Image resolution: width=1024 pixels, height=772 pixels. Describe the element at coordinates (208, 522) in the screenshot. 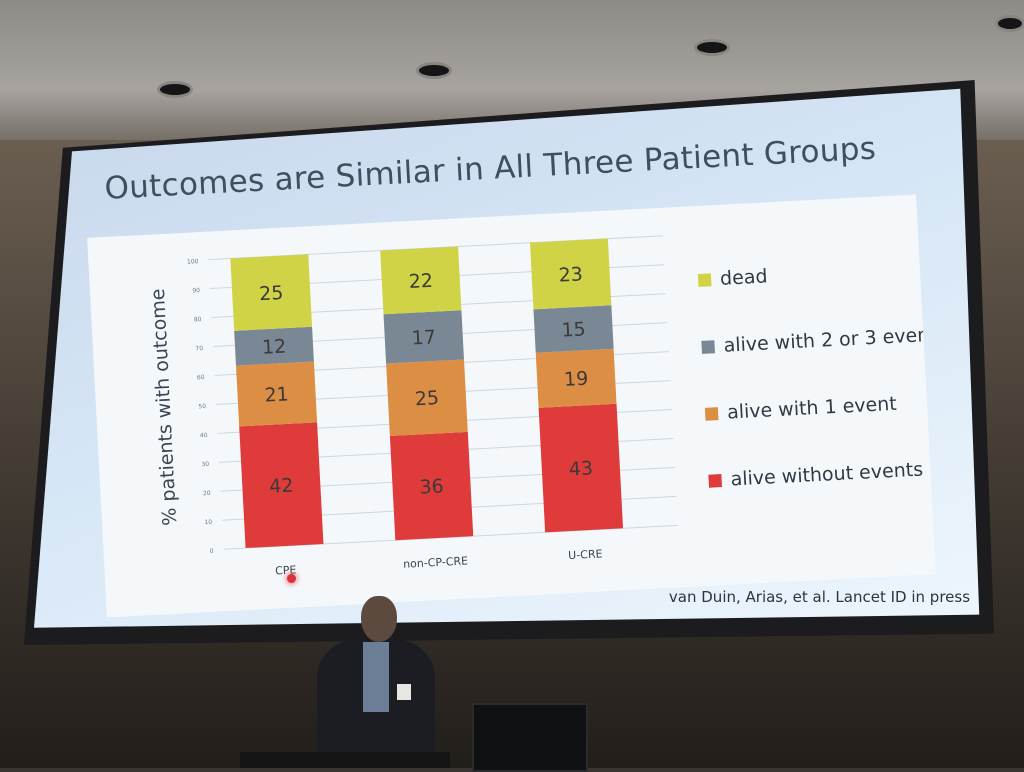

I see `y-tick-label: 10` at that location.